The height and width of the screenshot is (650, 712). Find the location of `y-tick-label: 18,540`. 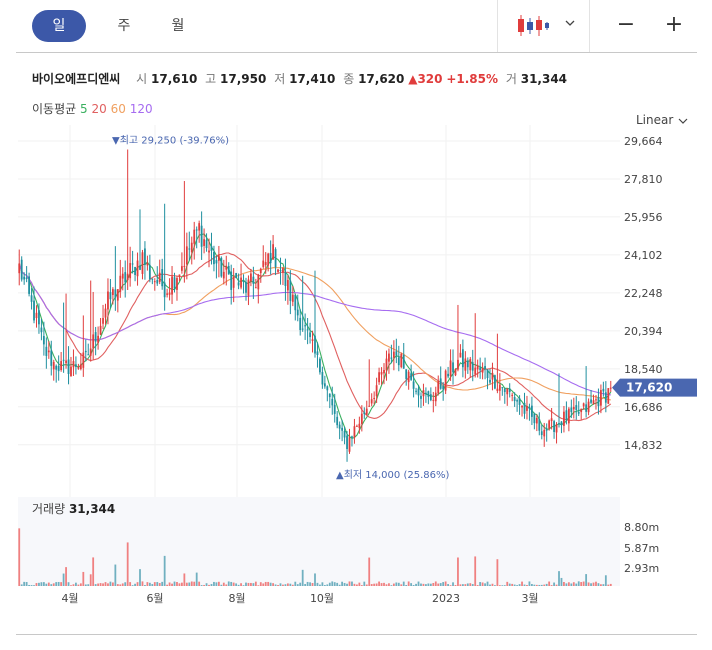

y-tick-label: 18,540 is located at coordinates (643, 369).